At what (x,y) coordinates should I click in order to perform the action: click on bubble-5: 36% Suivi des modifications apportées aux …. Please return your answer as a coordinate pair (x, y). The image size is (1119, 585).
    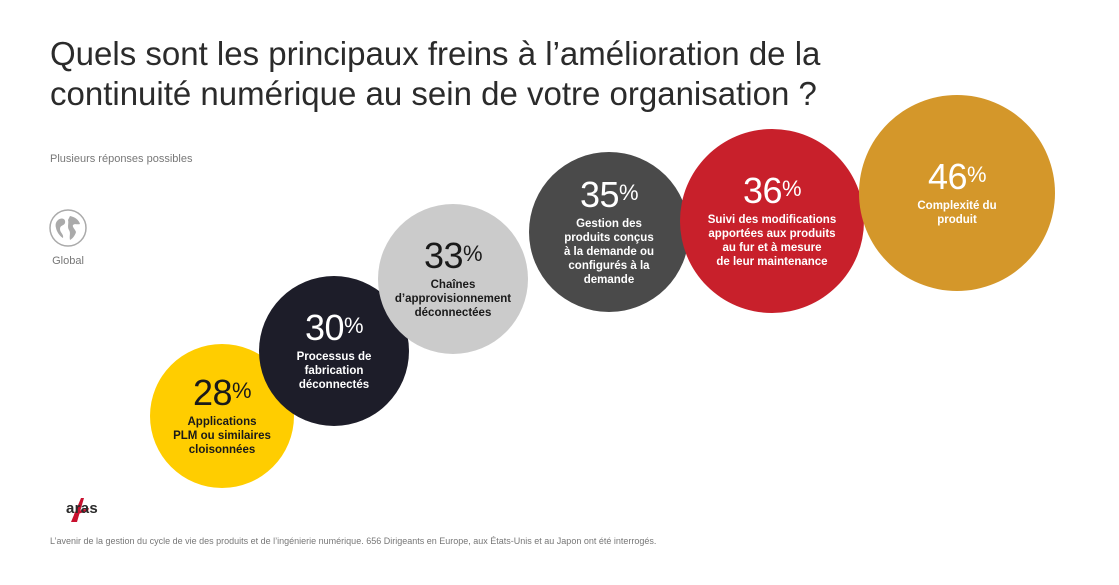
    Looking at the image, I should click on (772, 221).